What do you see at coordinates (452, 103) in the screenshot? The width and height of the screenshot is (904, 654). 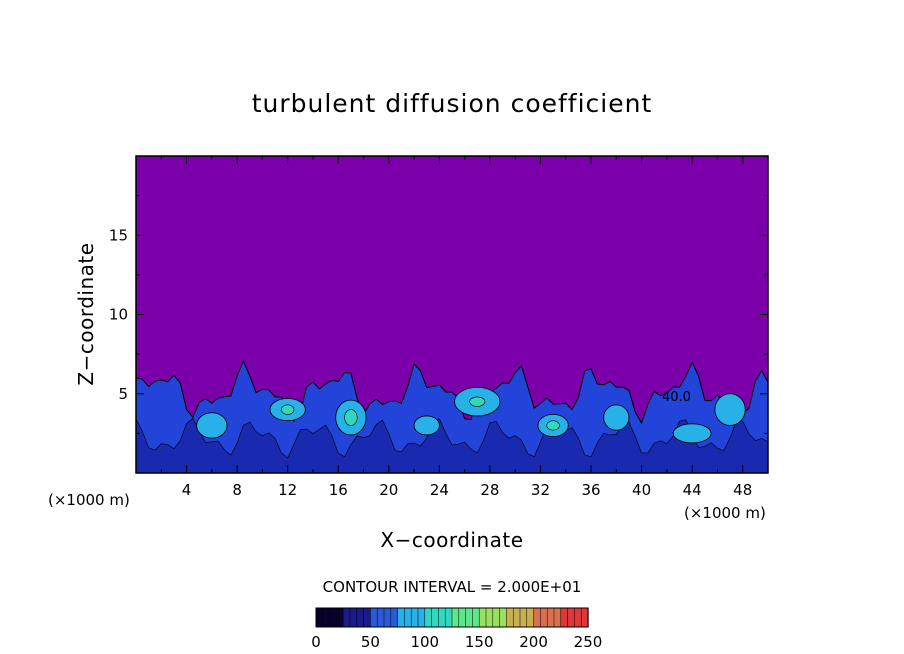 I see `chart-title: turbulent diffusion coefficient` at bounding box center [452, 103].